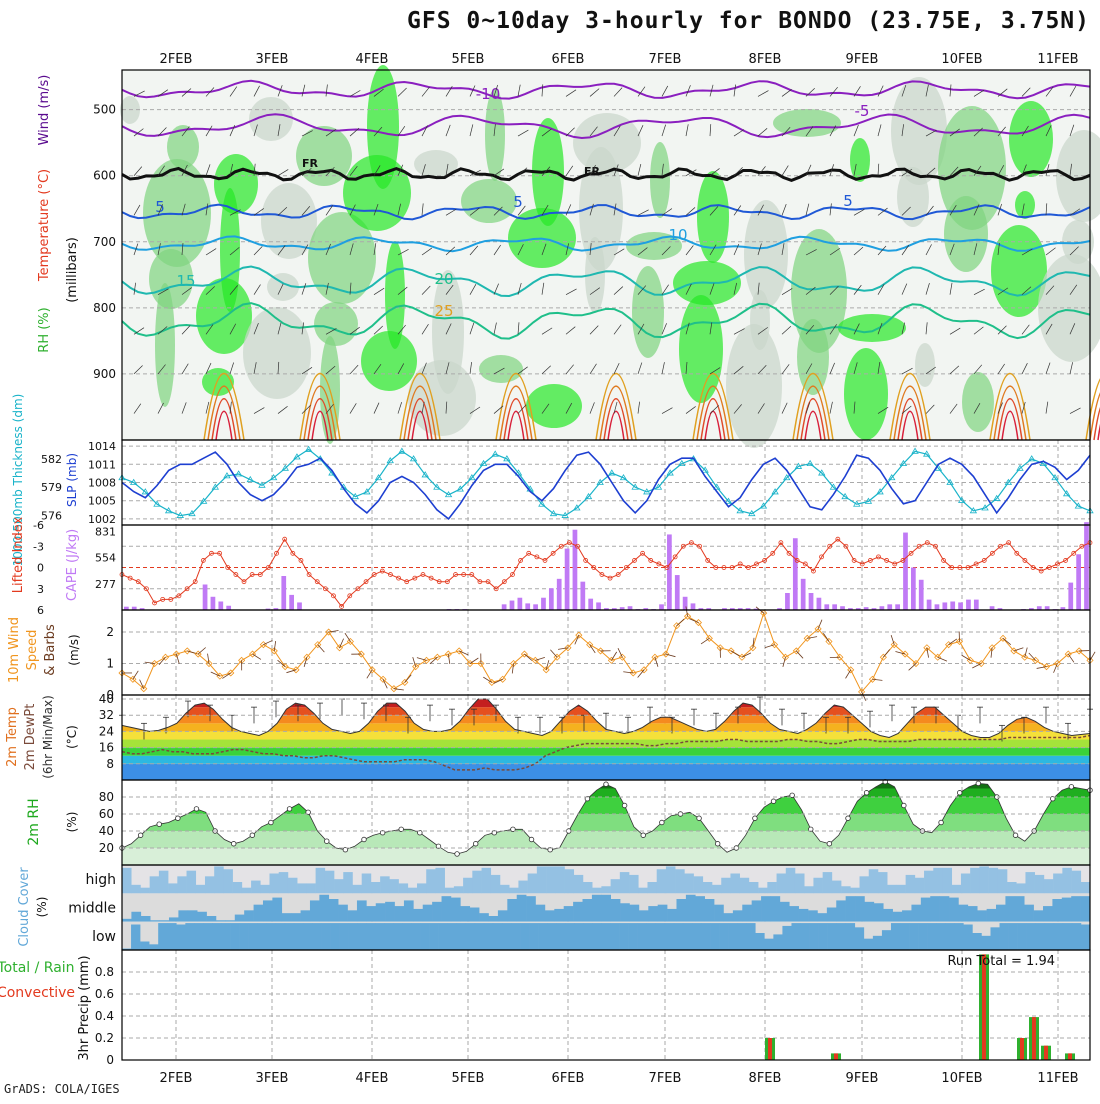  What do you see at coordinates (961, 59) in the screenshot?
I see `date-label-top: 10FEB` at bounding box center [961, 59].